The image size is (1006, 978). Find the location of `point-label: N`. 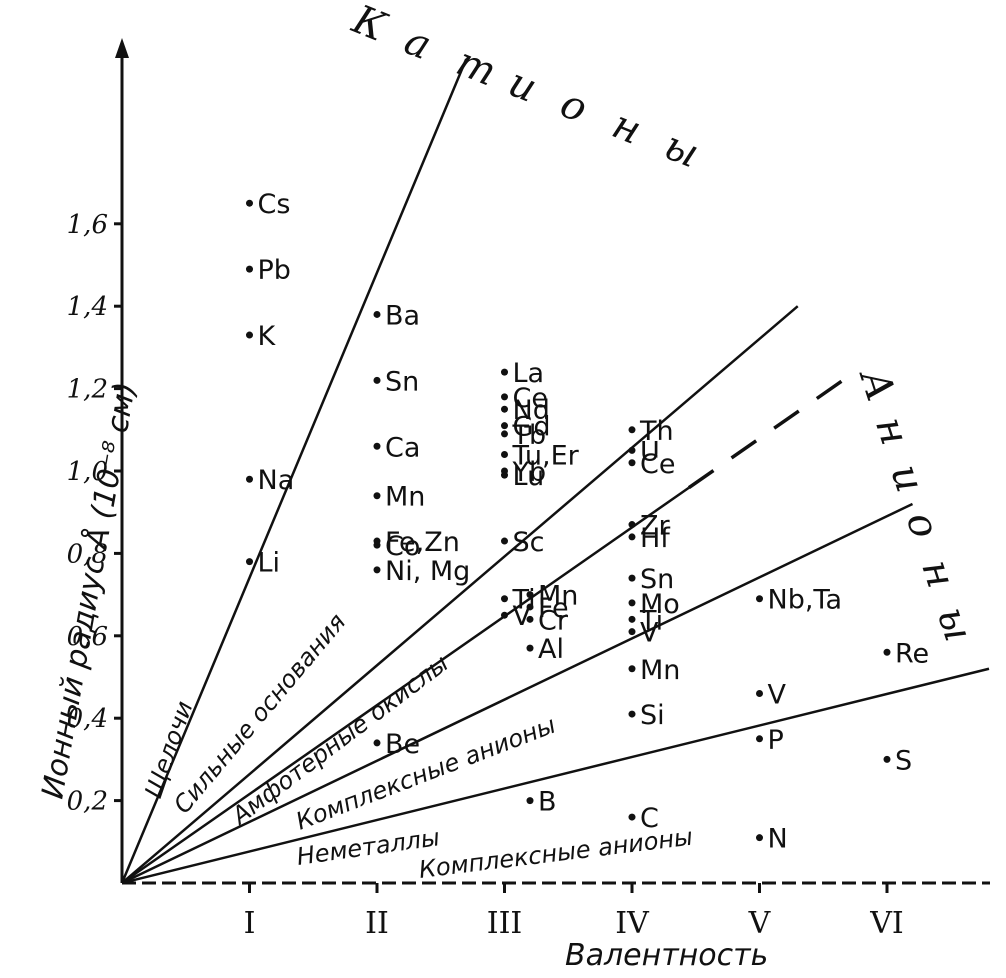

point-label: N is located at coordinates (778, 839).